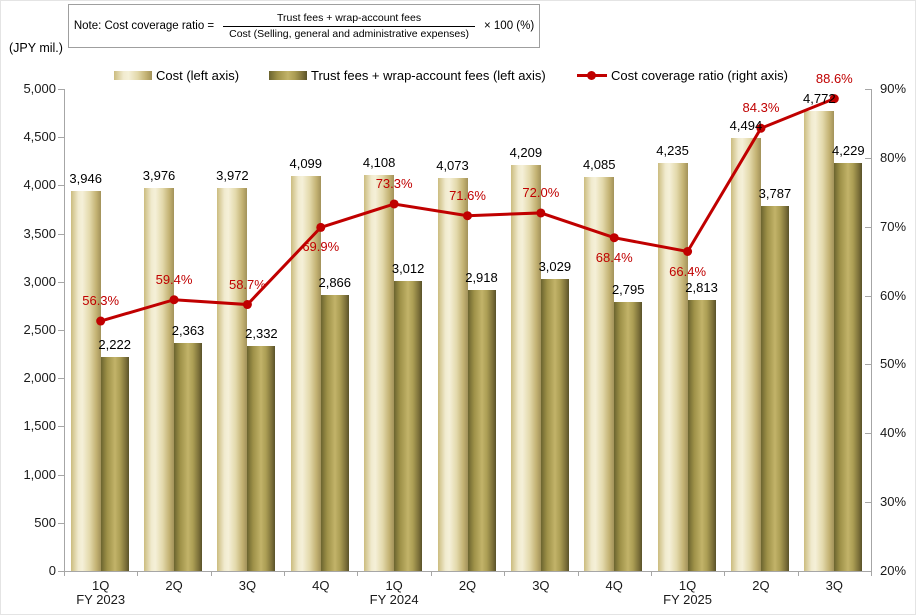 The image size is (916, 615). Describe the element at coordinates (682, 75) in the screenshot. I see `legend-item-ratio: Cost coverage ratio (right axis)` at that location.